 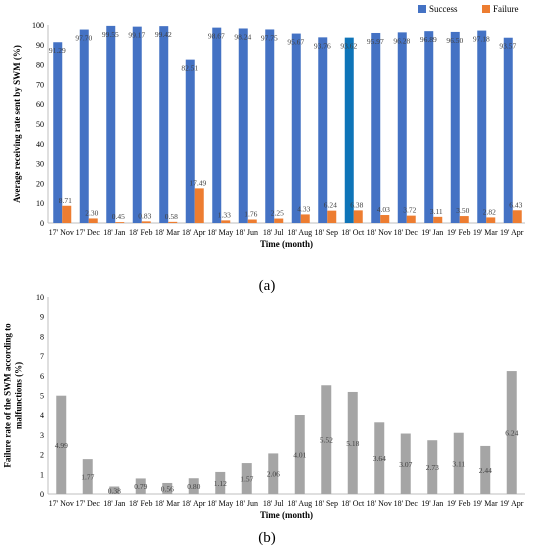 What do you see at coordinates (330, 205) in the screenshot?
I see `data-label-failure: 6.24` at bounding box center [330, 205].